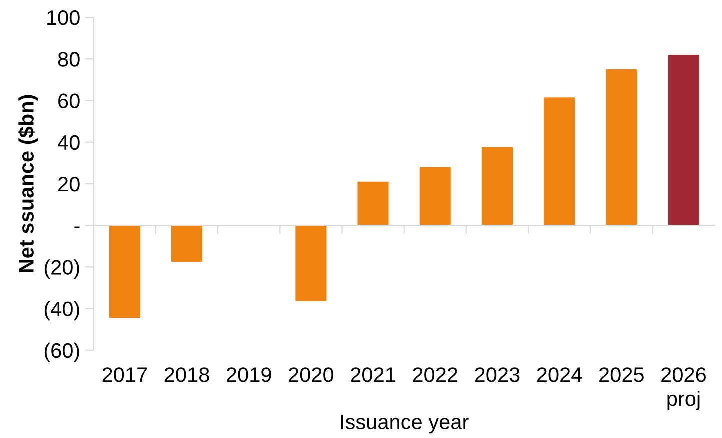  What do you see at coordinates (62, 352) in the screenshot?
I see `y-tick-label: (60)` at bounding box center [62, 352].